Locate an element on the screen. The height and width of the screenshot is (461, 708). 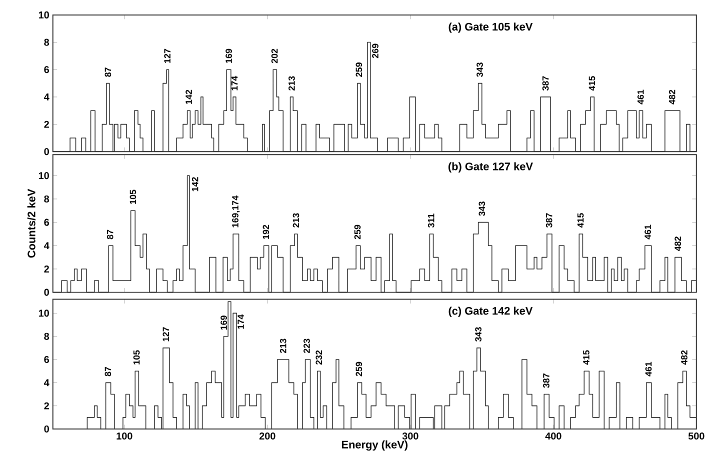
x-tick-label: 200 is located at coordinates (267, 436).